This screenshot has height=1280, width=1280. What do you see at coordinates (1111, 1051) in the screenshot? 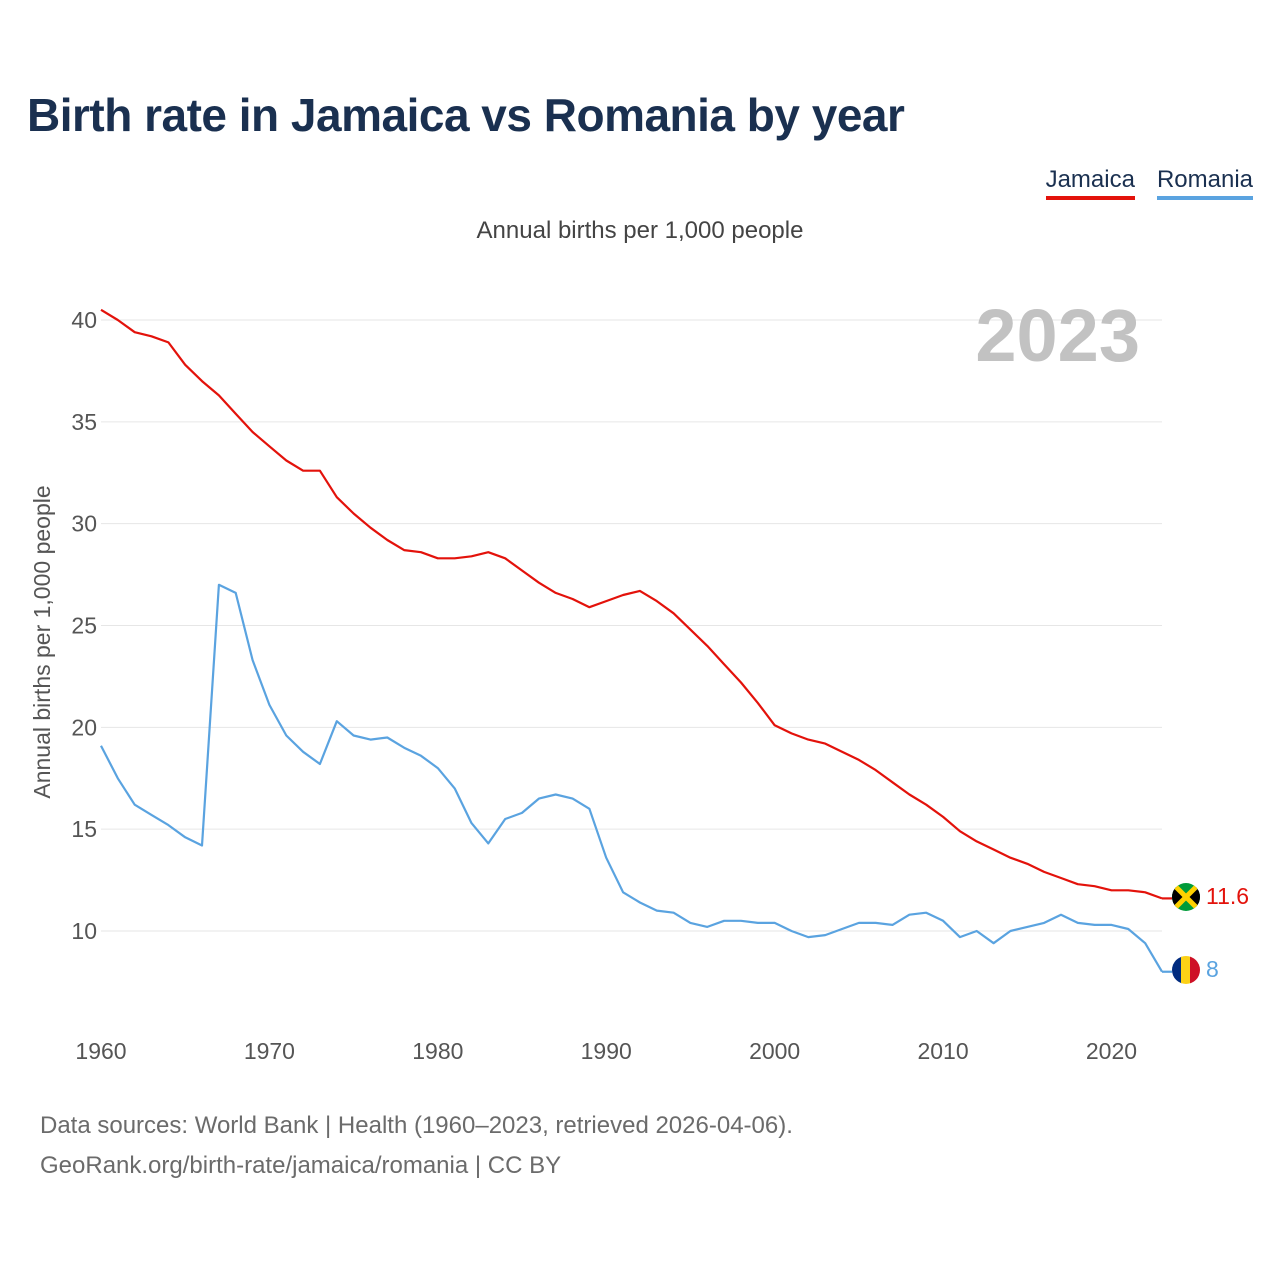
I see `x-tick-label-2020: 2020` at bounding box center [1111, 1051].